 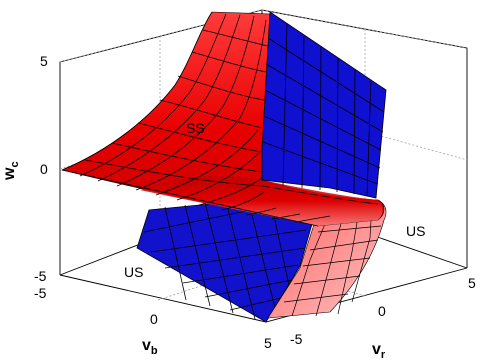 What do you see at coordinates (226, 259) in the screenshot?
I see `blue-surface-lower` at bounding box center [226, 259].